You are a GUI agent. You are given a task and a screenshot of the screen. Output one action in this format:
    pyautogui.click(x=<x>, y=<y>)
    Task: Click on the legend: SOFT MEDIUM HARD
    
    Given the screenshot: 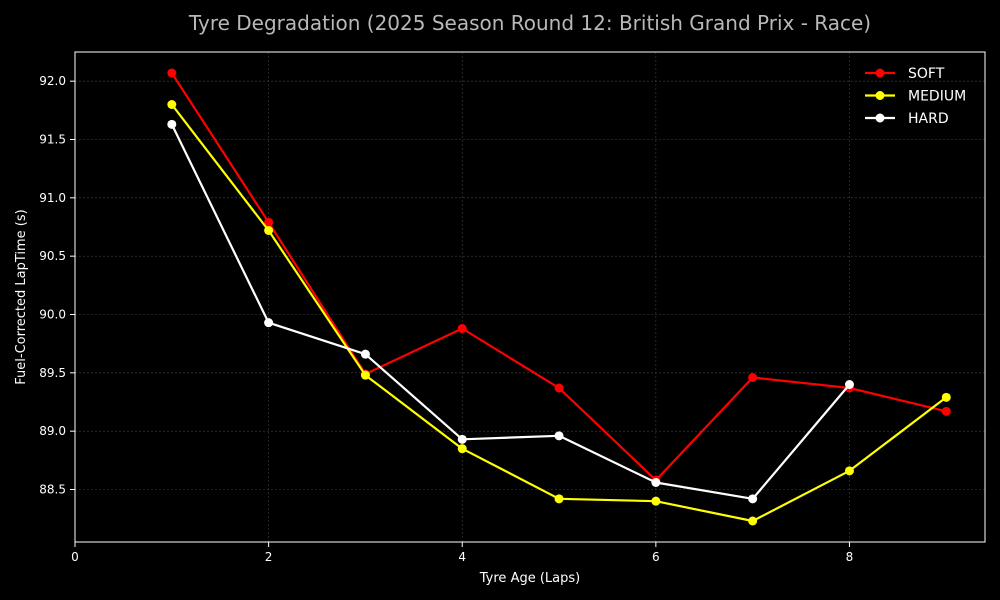 What is the action you would take?
    pyautogui.click(x=915, y=96)
    